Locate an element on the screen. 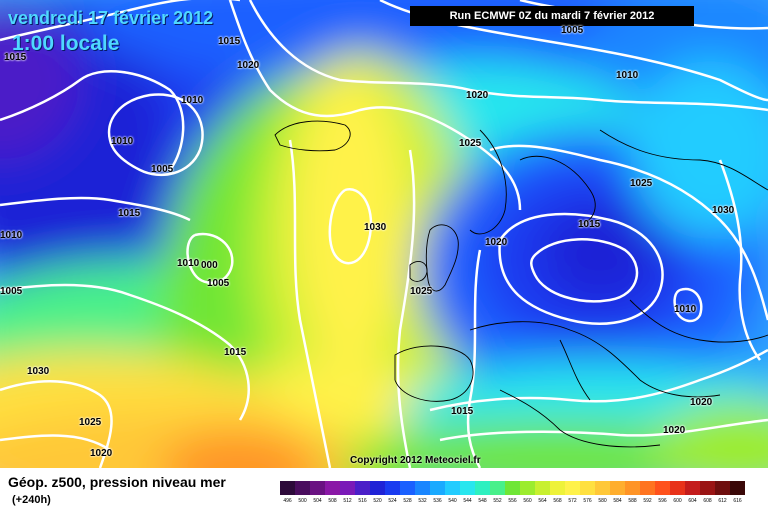 This screenshot has height=512, width=768. scale-tick-label: 544 is located at coordinates (467, 501).